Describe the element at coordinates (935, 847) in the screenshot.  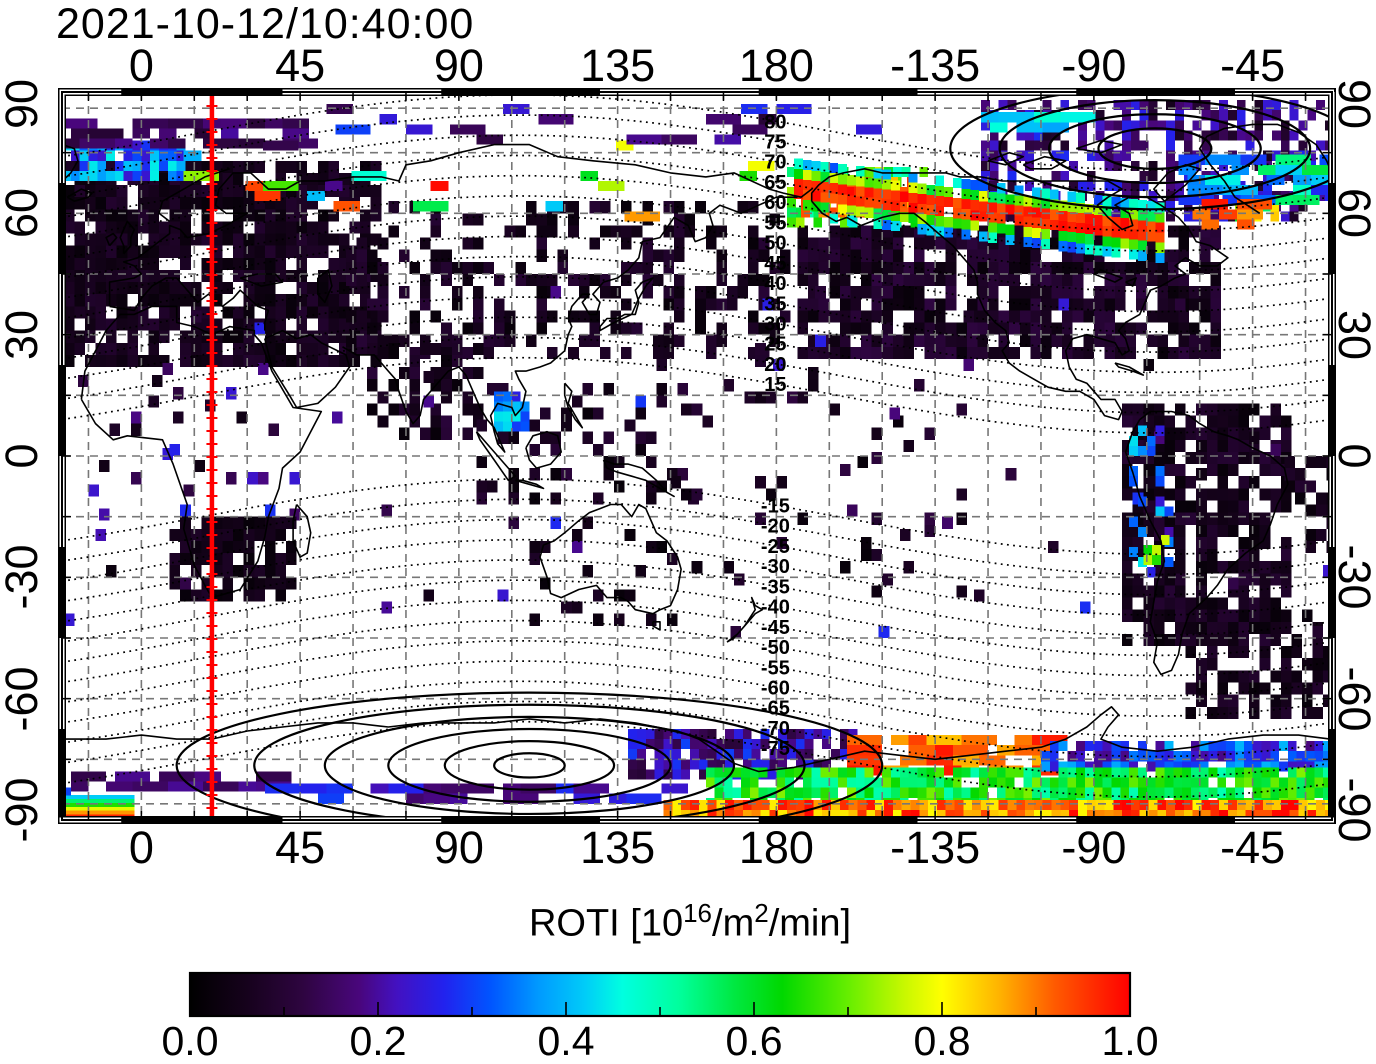
I see `lon-tick-bottom--135: -135` at that location.